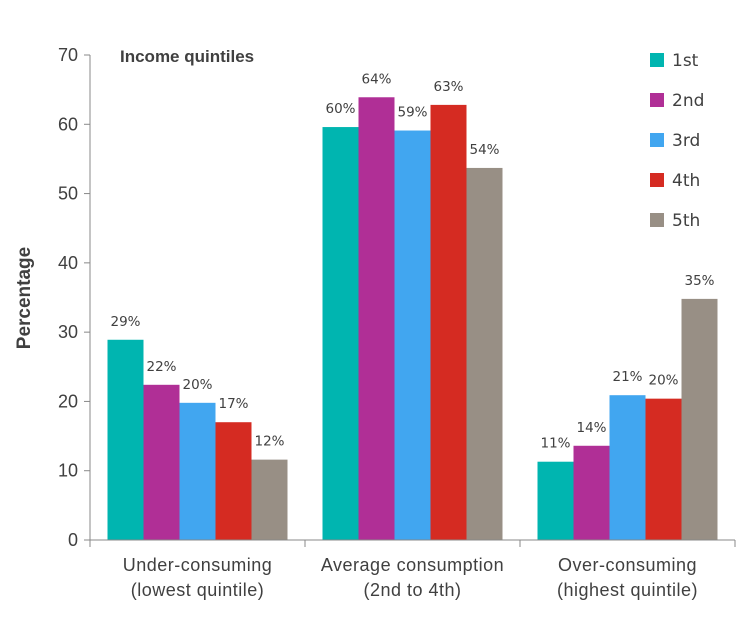 Image resolution: width=742 pixels, height=632 pixels. What do you see at coordinates (627, 590) in the screenshot?
I see `x-category-label: (highest quintile)` at bounding box center [627, 590].